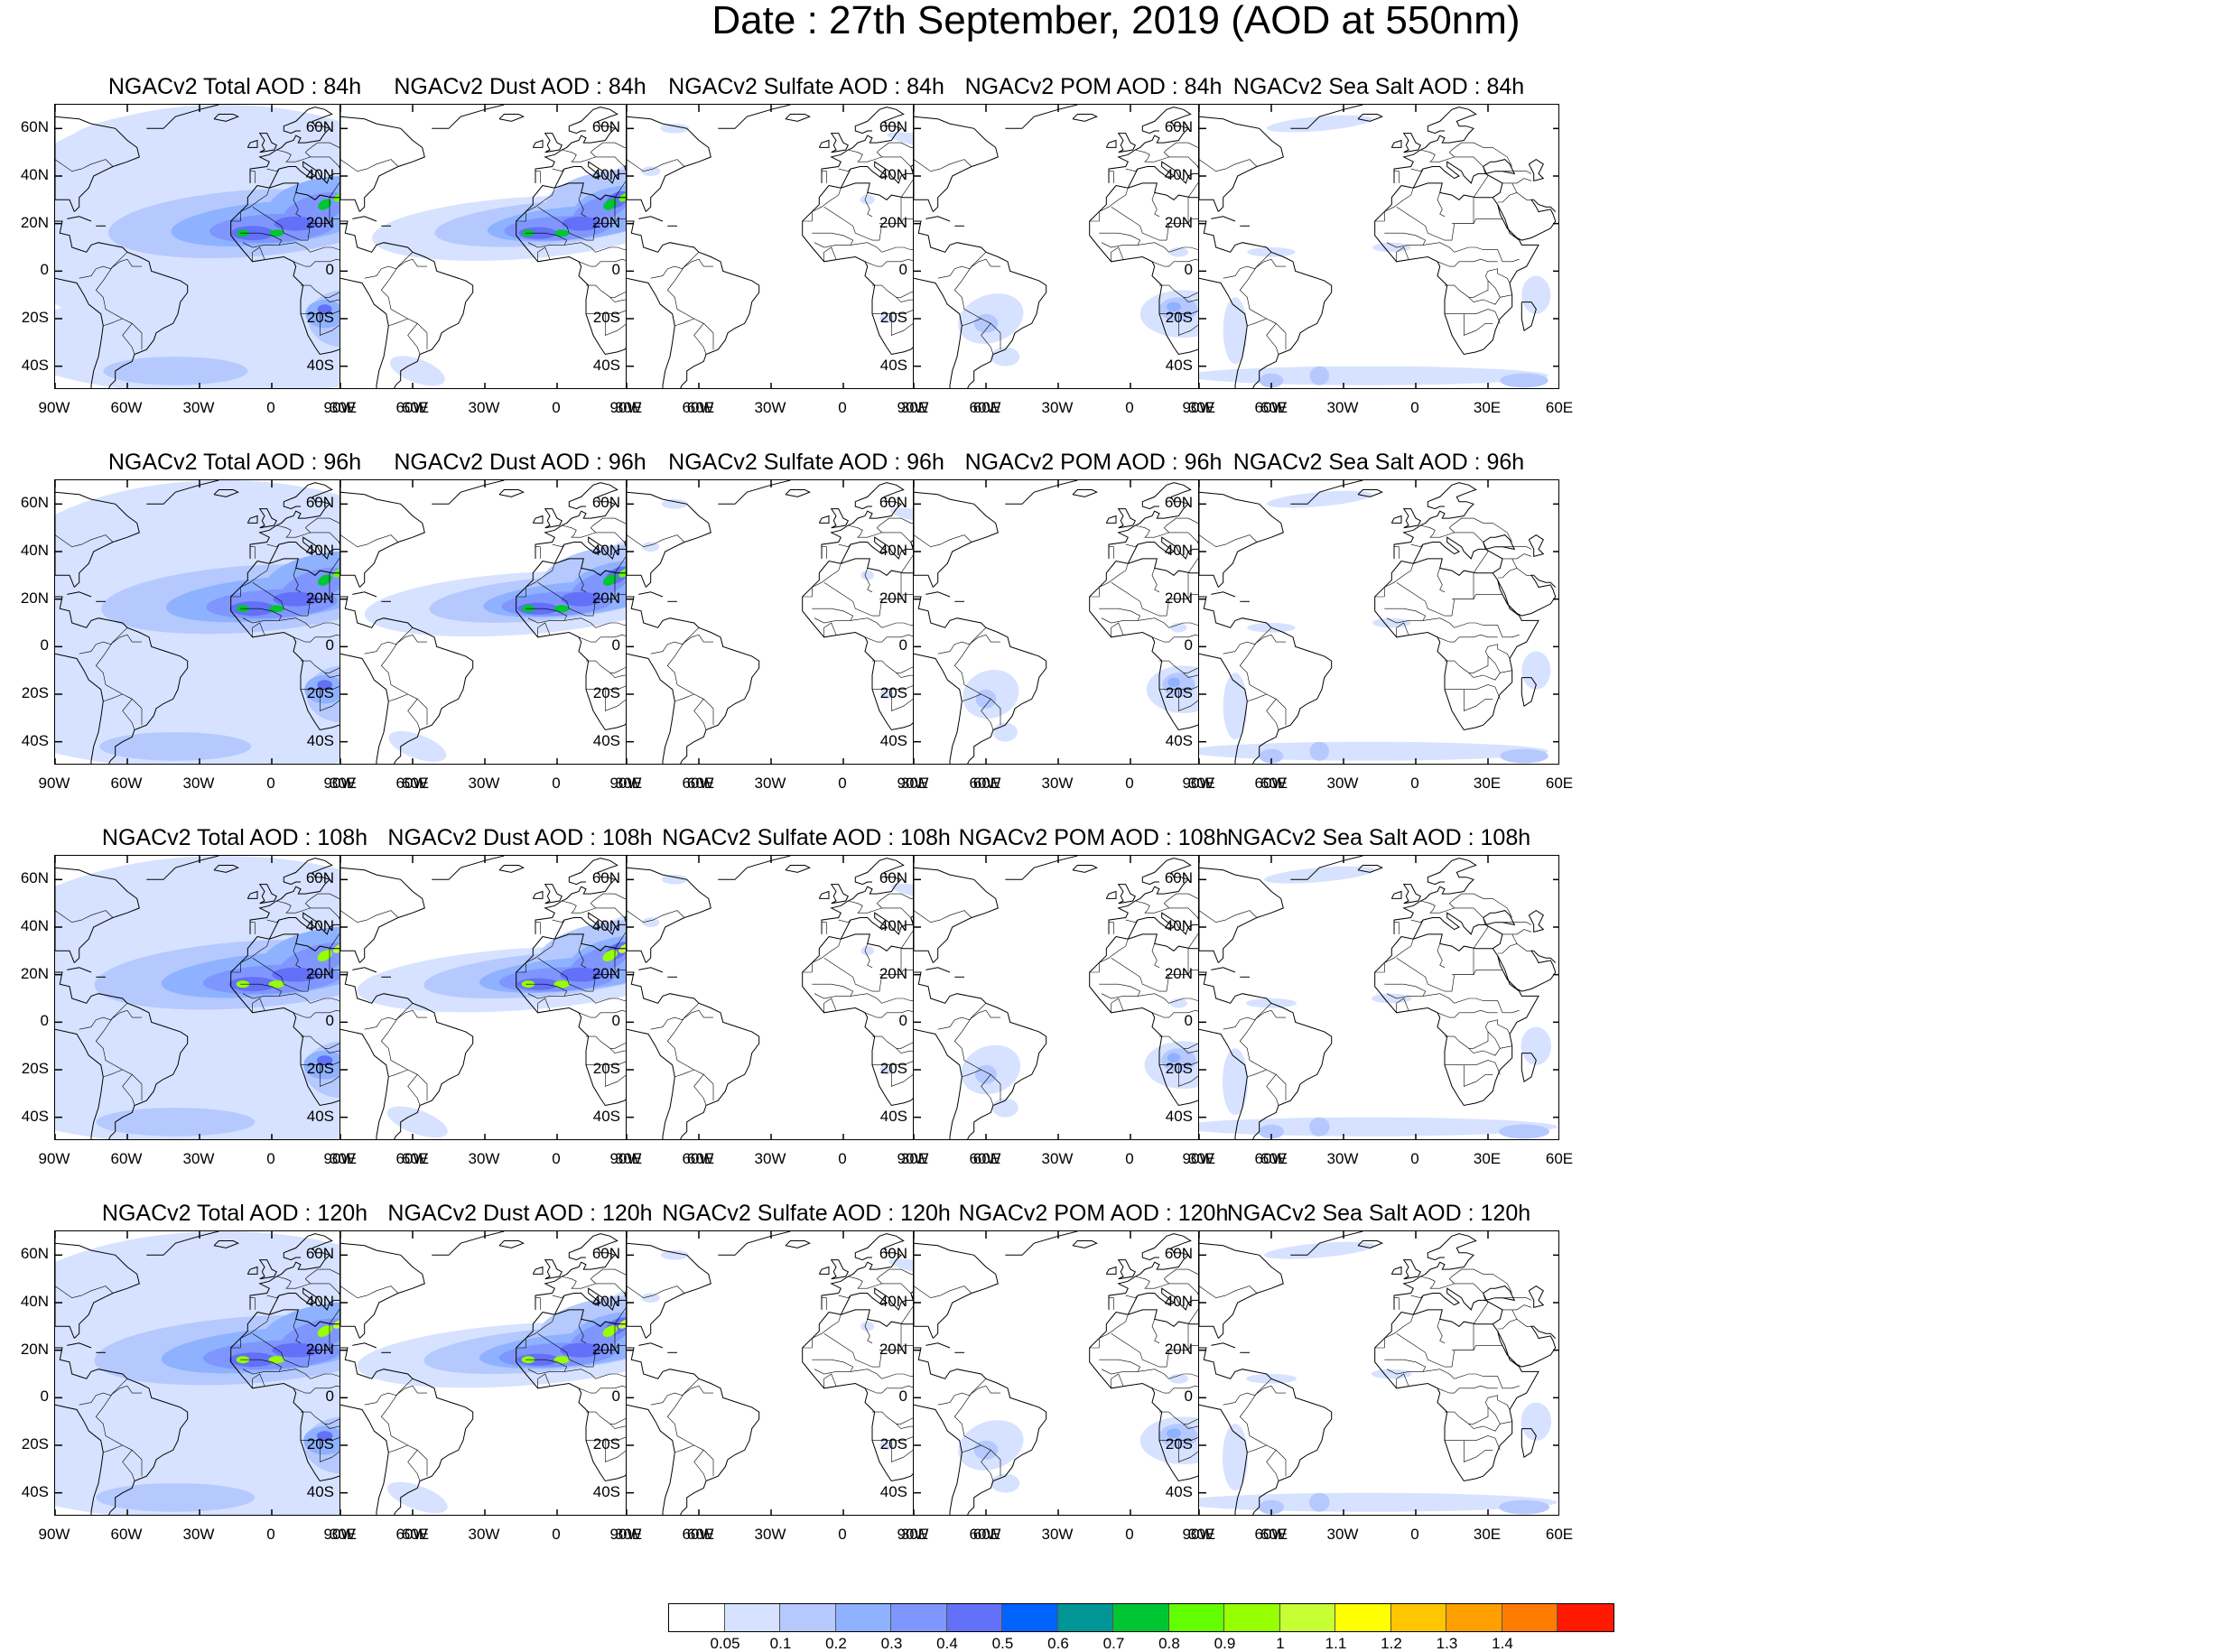 This screenshot has height=1652, width=2232. I want to click on panel-title: NGACv2 Sea Salt AOD : 108h, so click(1378, 837).